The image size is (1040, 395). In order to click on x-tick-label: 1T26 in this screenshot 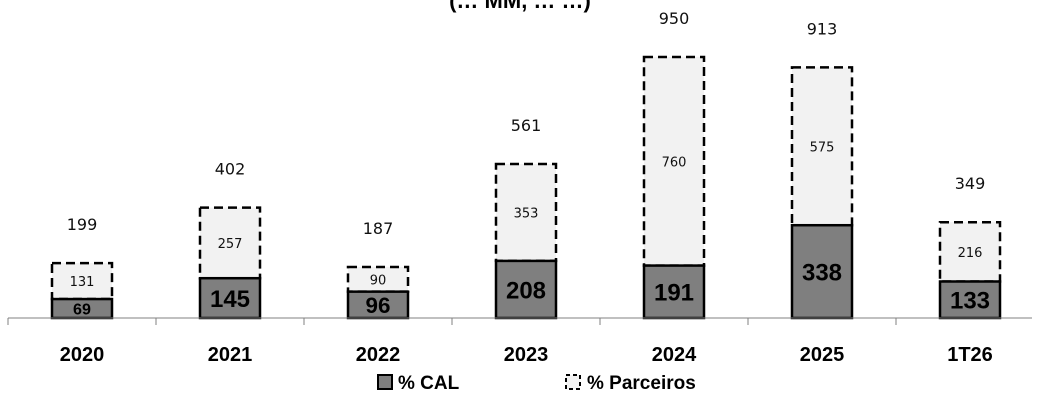, I will do `click(970, 355)`.